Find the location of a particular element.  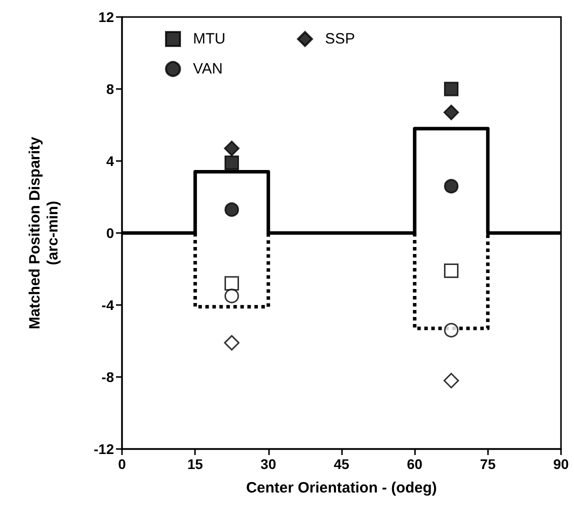

x-tick-label: 90 is located at coordinates (561, 464).